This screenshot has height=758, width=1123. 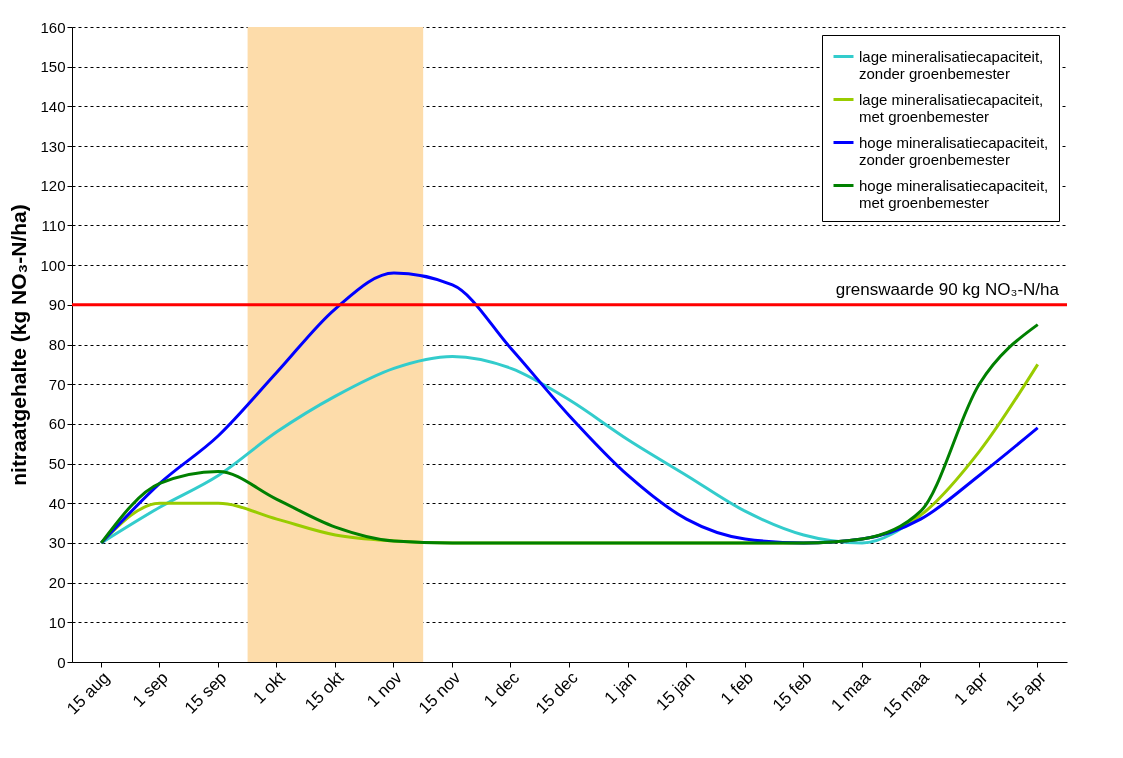 I want to click on legend-label: hoge mineralisatiecapaciteit, met groenbemester, so click(x=954, y=193).